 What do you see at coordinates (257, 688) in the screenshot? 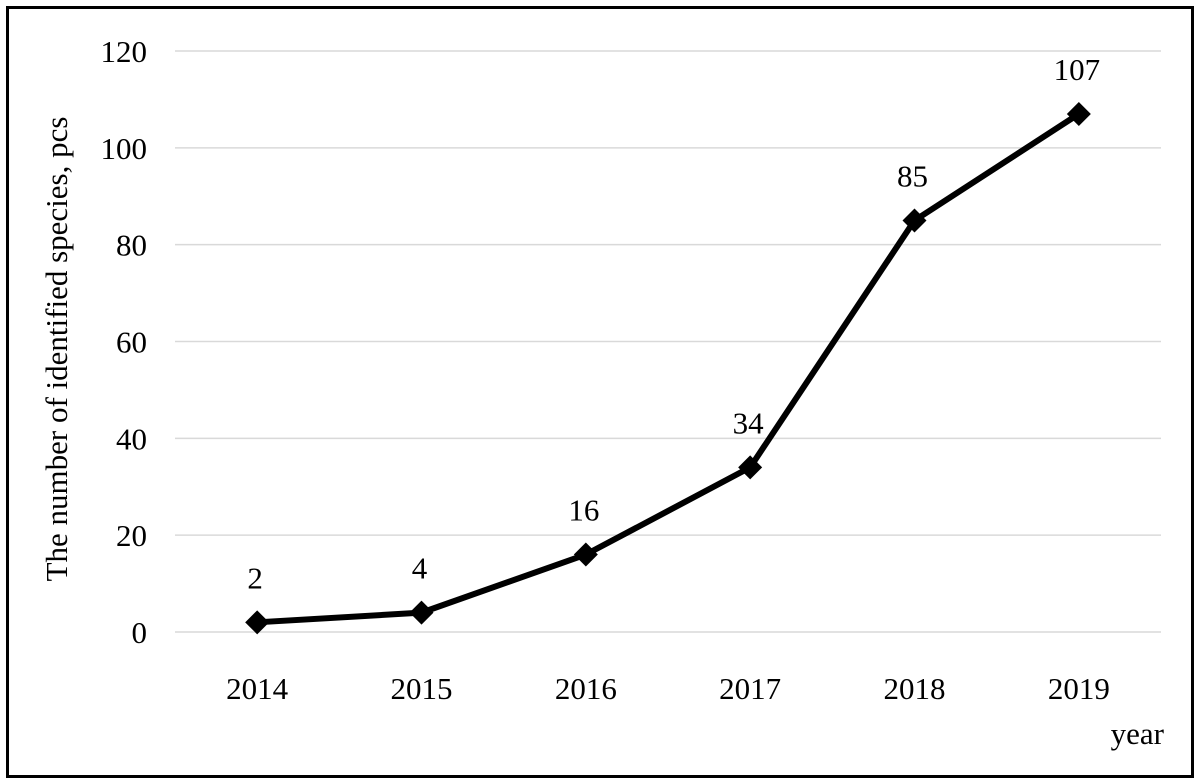
I see `x-tick-label: 2014` at bounding box center [257, 688].